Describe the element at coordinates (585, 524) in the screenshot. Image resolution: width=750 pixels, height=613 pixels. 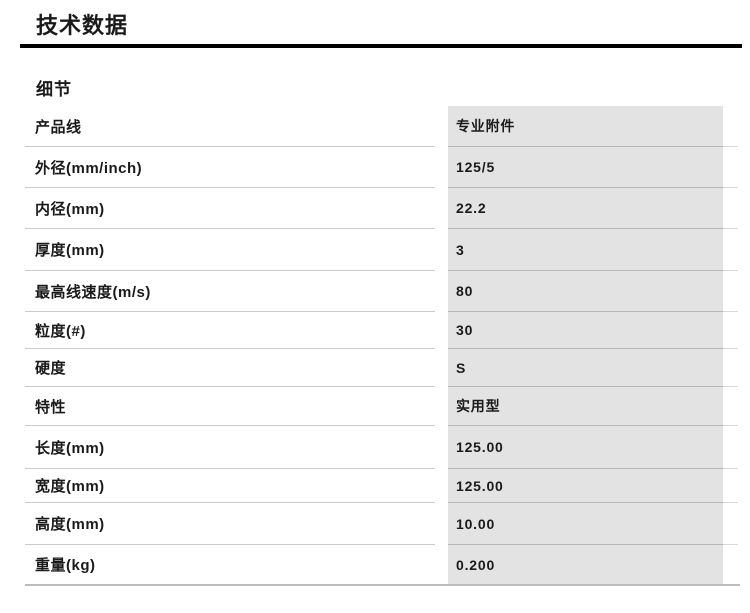
I see `spec-value: 10.00` at that location.